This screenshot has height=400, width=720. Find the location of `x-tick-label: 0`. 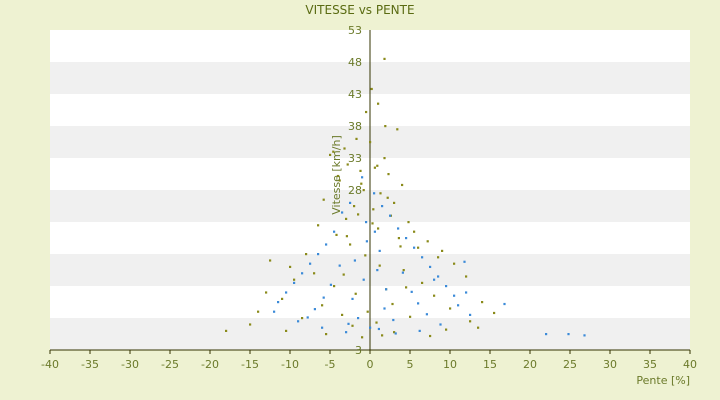

x-tick-label: 0 is located at coordinates (370, 364).